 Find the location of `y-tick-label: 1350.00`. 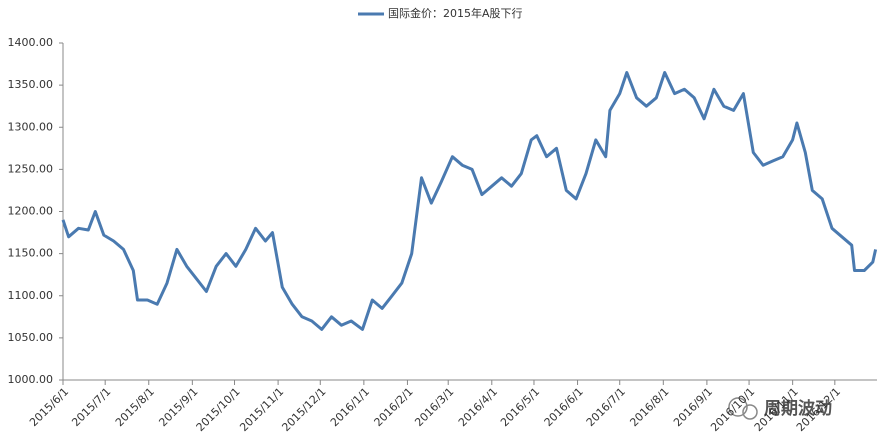

y-tick-label: 1350.00 is located at coordinates (31, 84).